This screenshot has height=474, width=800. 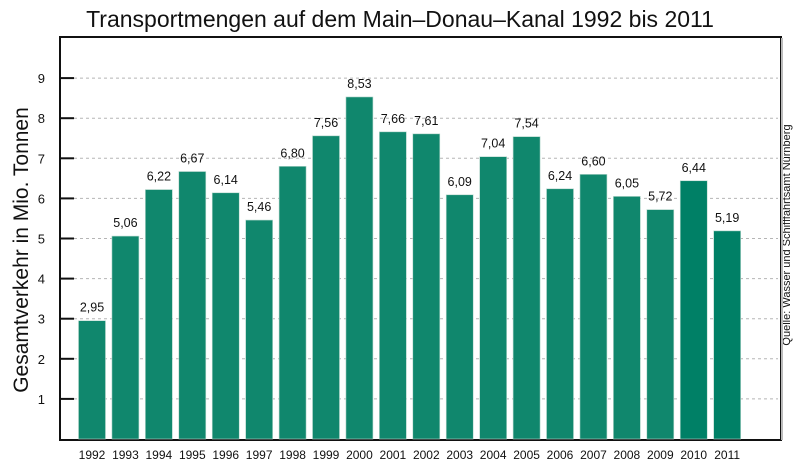 What do you see at coordinates (125, 337) in the screenshot?
I see `bar-1993` at bounding box center [125, 337].